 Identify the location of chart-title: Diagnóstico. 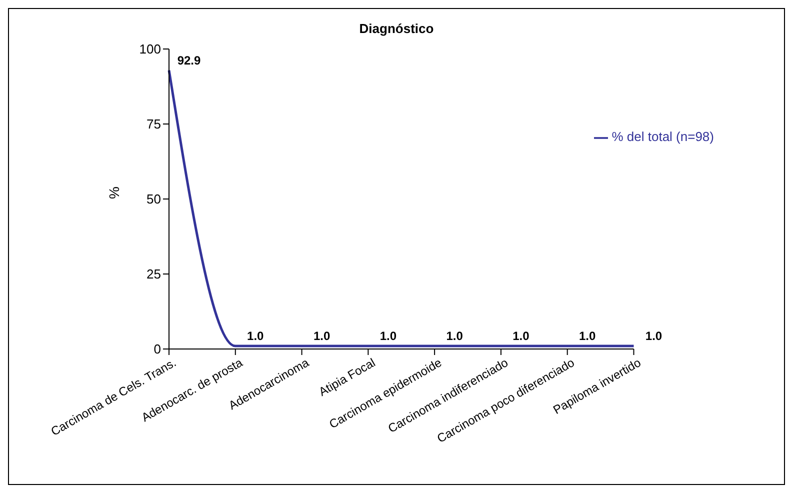
(396, 28).